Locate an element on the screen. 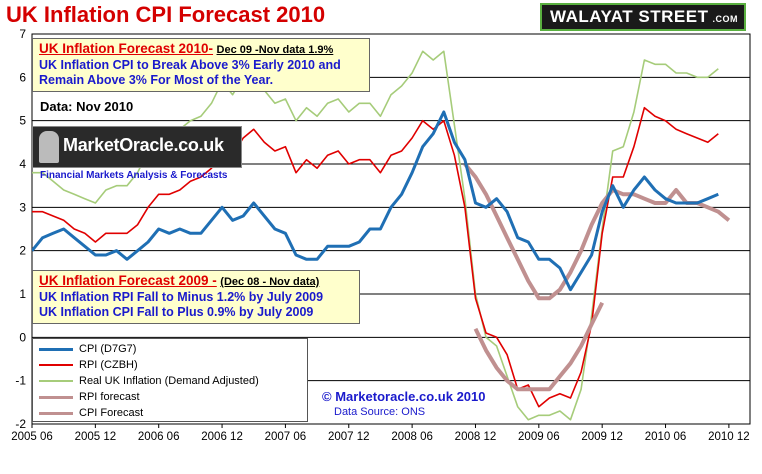 This screenshot has width=762, height=474. brand-suffix: .COM is located at coordinates (725, 19).